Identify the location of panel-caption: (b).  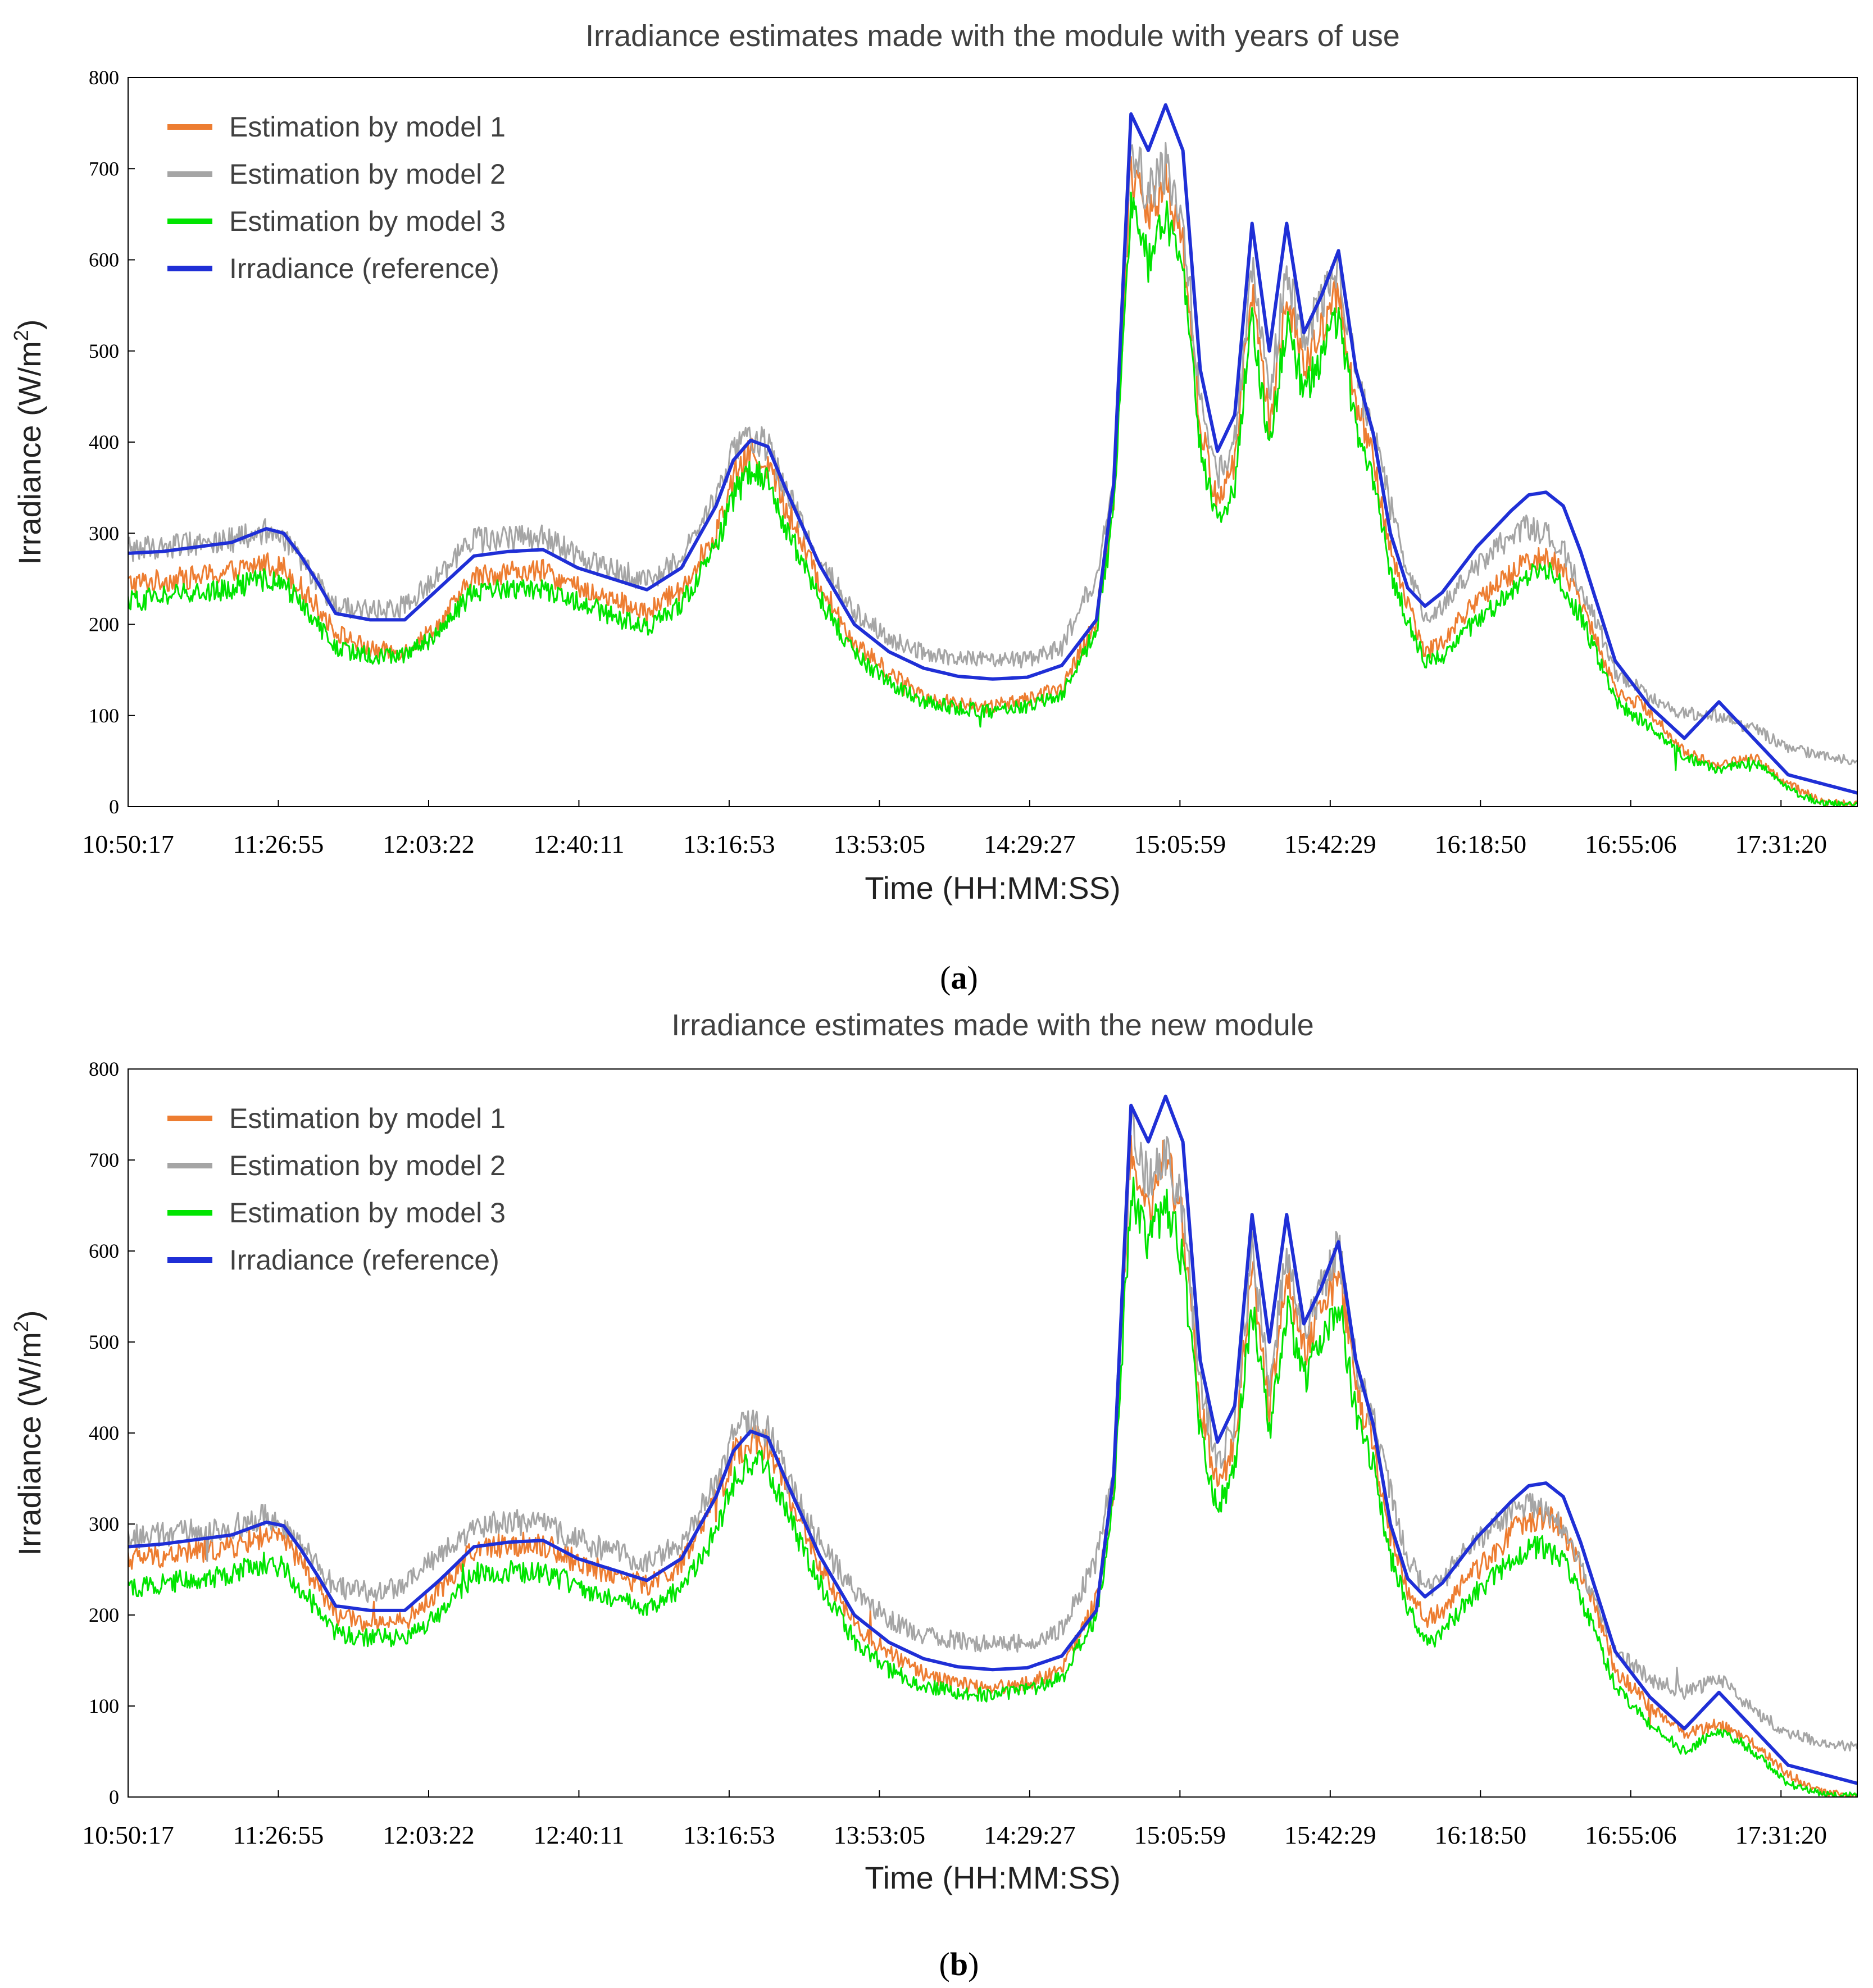
(959, 1964).